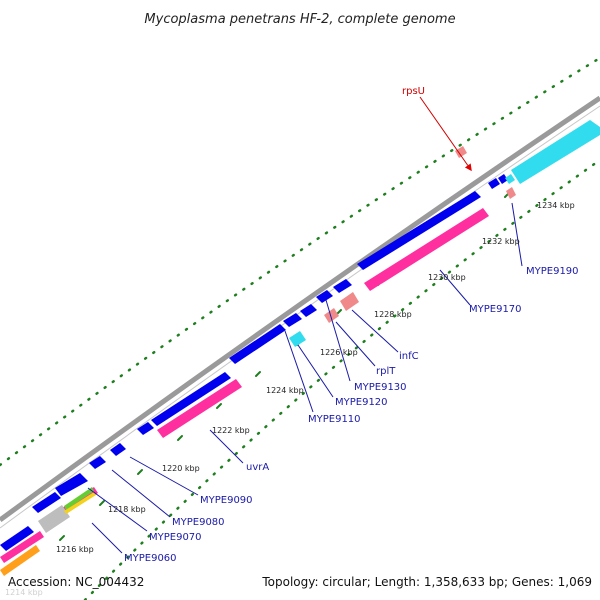 Image resolution: width=600 pixels, height=600 pixels. Describe the element at coordinates (71, 484) in the screenshot. I see `cds-MYPE9080` at that location.